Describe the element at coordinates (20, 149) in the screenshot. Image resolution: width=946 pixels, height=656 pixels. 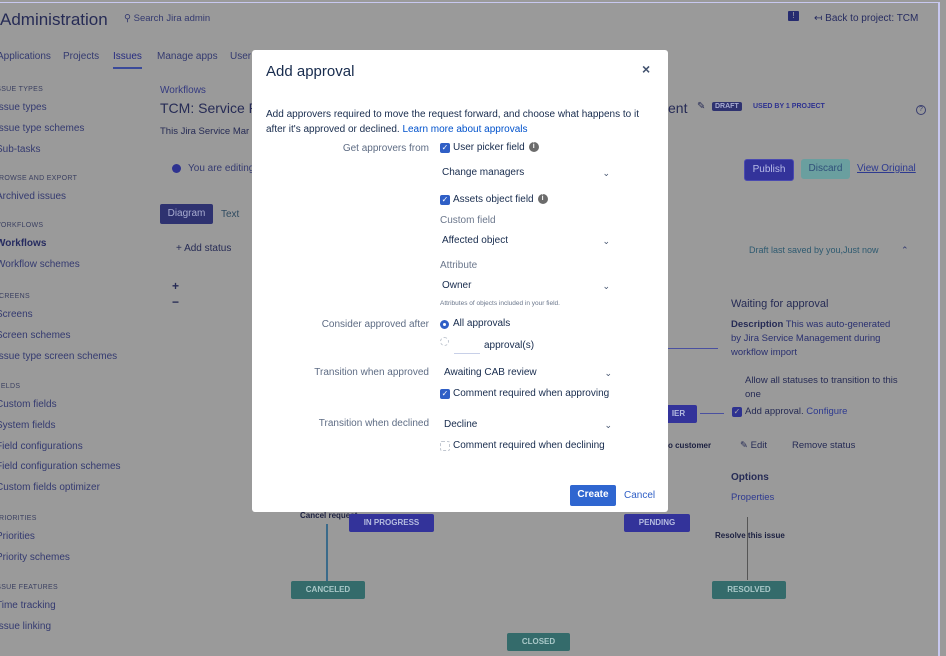
I see `sidebar-item: Sub-tasks` at that location.